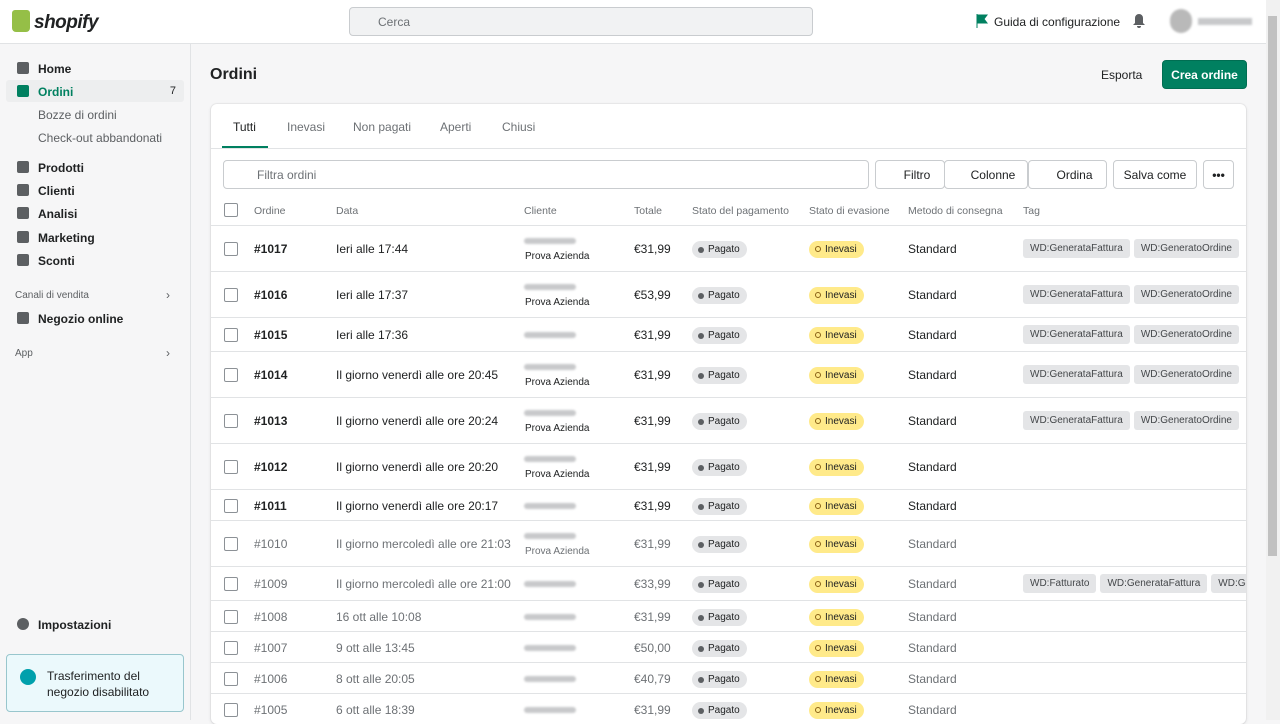 The image size is (1280, 724). I want to click on nav-item: Marketing, so click(95, 237).